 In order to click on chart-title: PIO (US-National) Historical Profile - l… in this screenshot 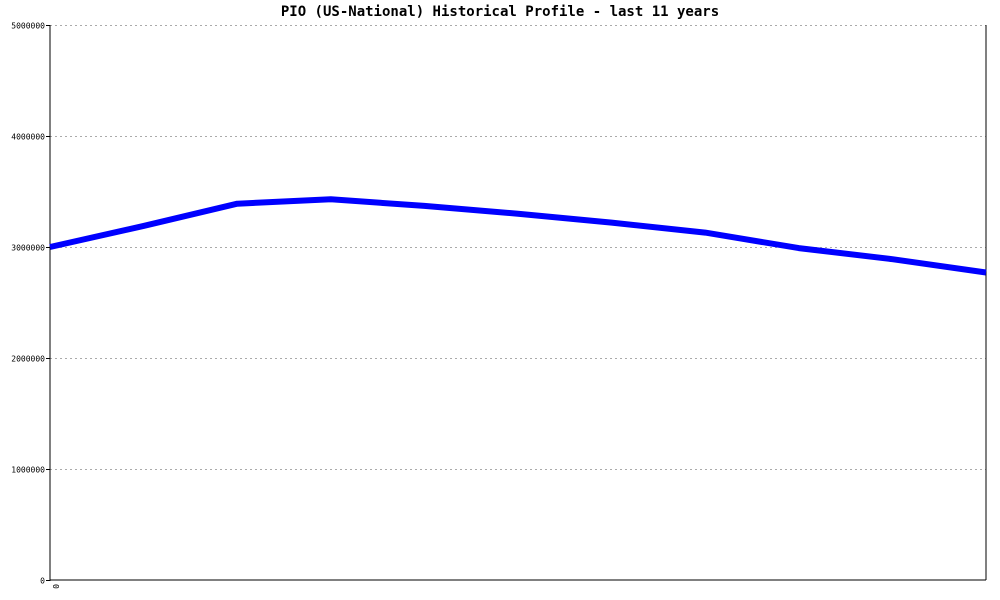, I will do `click(500, 12)`.